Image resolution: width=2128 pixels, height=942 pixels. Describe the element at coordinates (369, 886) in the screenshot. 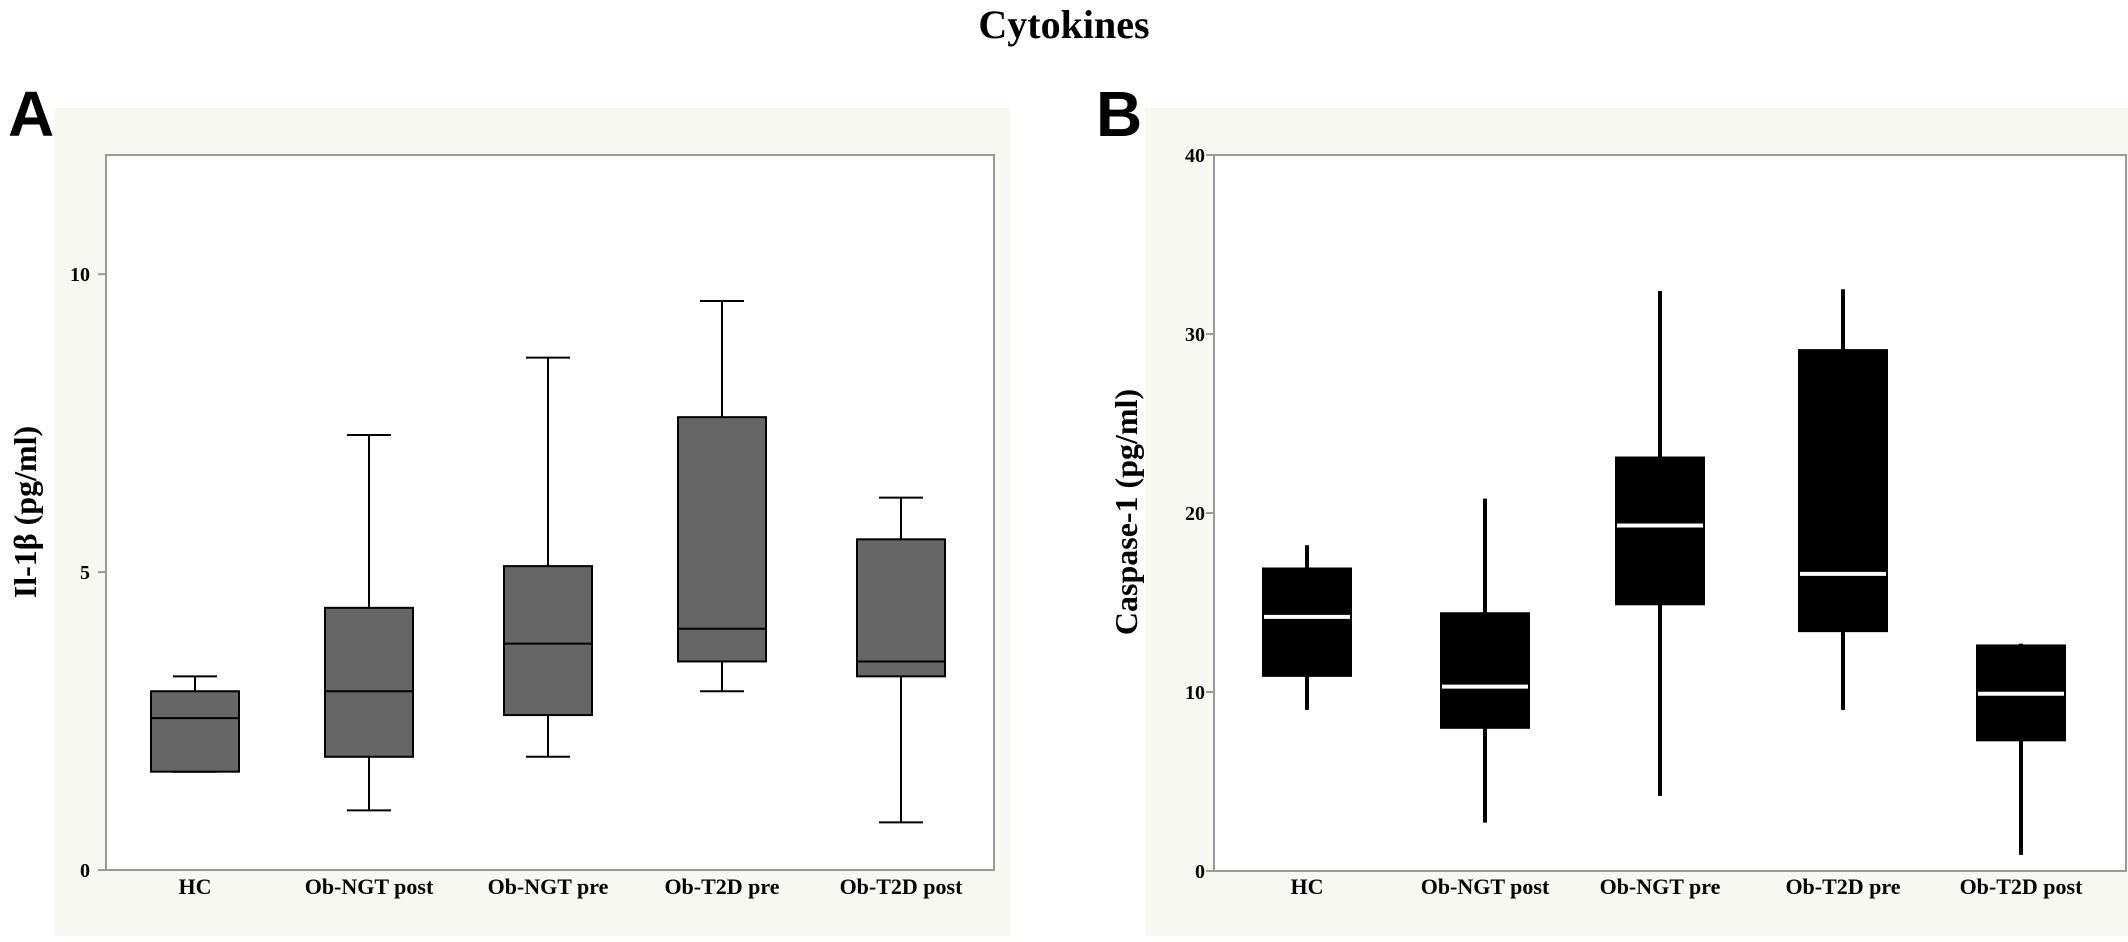

I see `panel-a-category-label: Ob-NGT post` at that location.